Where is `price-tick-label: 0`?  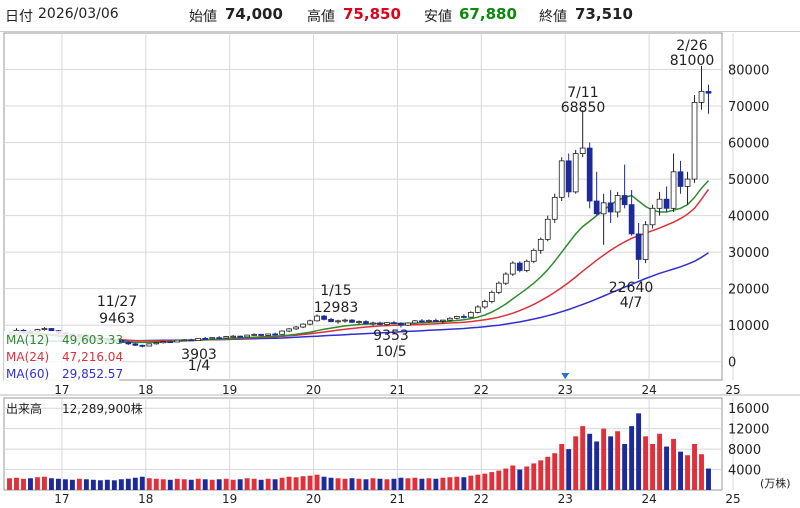
price-tick-label: 0 is located at coordinates (732, 363).